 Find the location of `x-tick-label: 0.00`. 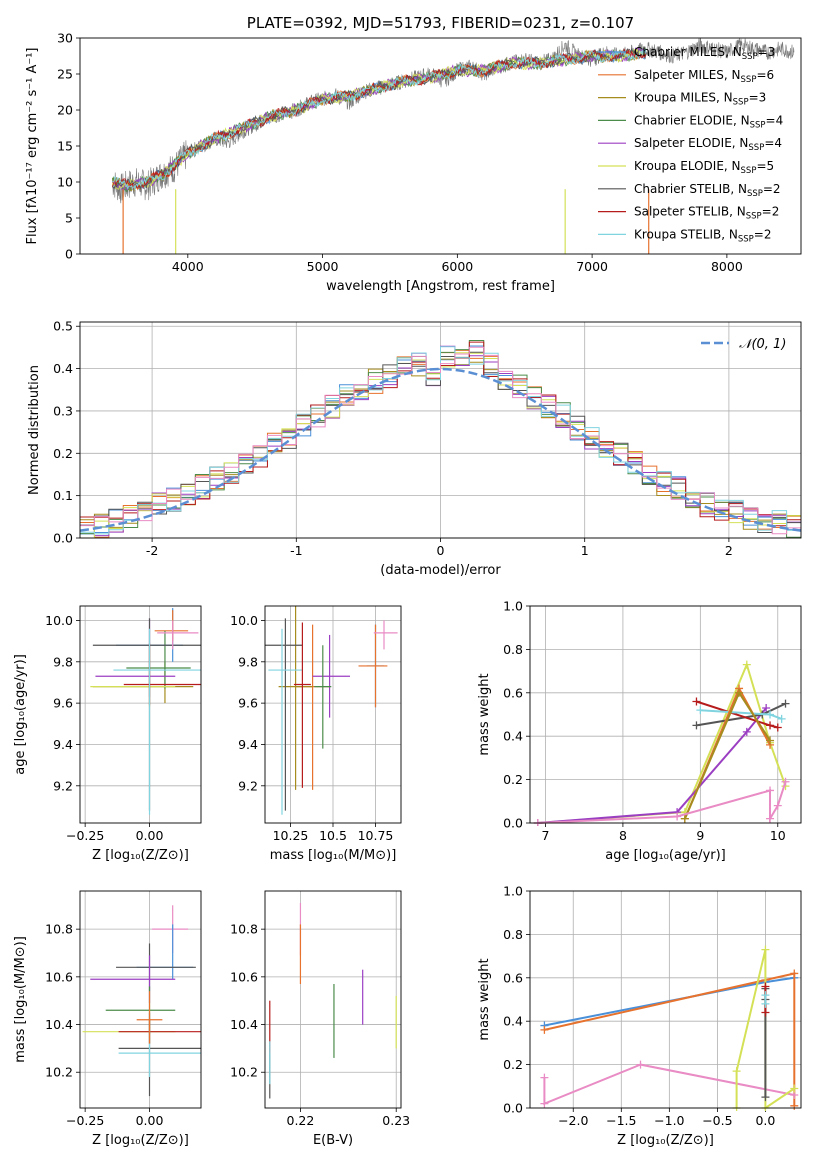

x-tick-label: 0.00 is located at coordinates (150, 835).